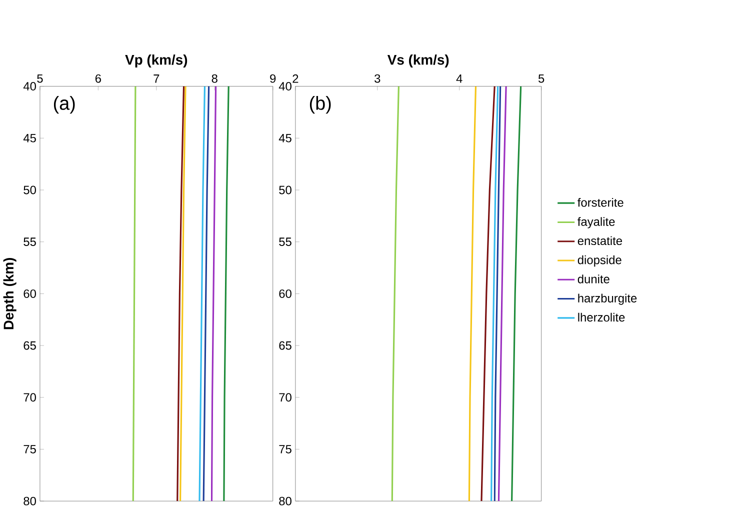 This screenshot has height=509, width=746. Describe the element at coordinates (418, 61) in the screenshot. I see `x-axis-title: Vs (km/s)` at that location.